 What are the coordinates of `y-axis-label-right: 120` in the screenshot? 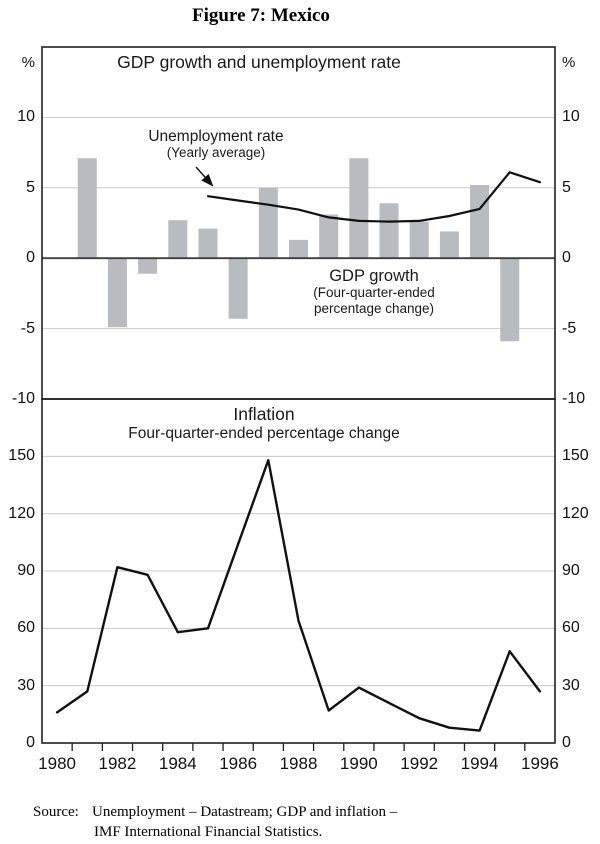 It's located at (575, 513).